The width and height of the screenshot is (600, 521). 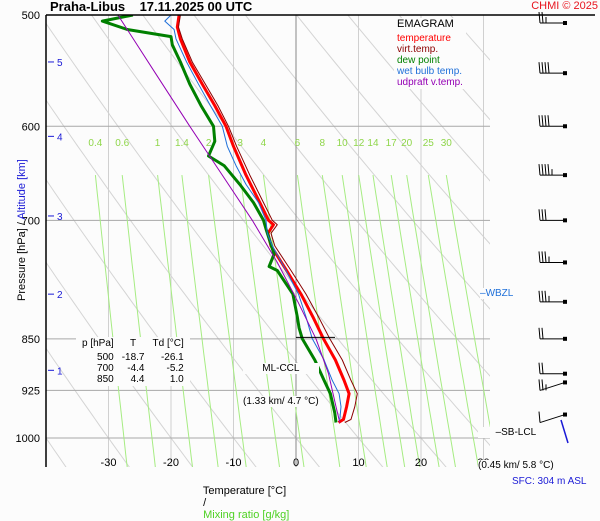 I want to click on copyright: CHMI © 2025, so click(x=564, y=6).